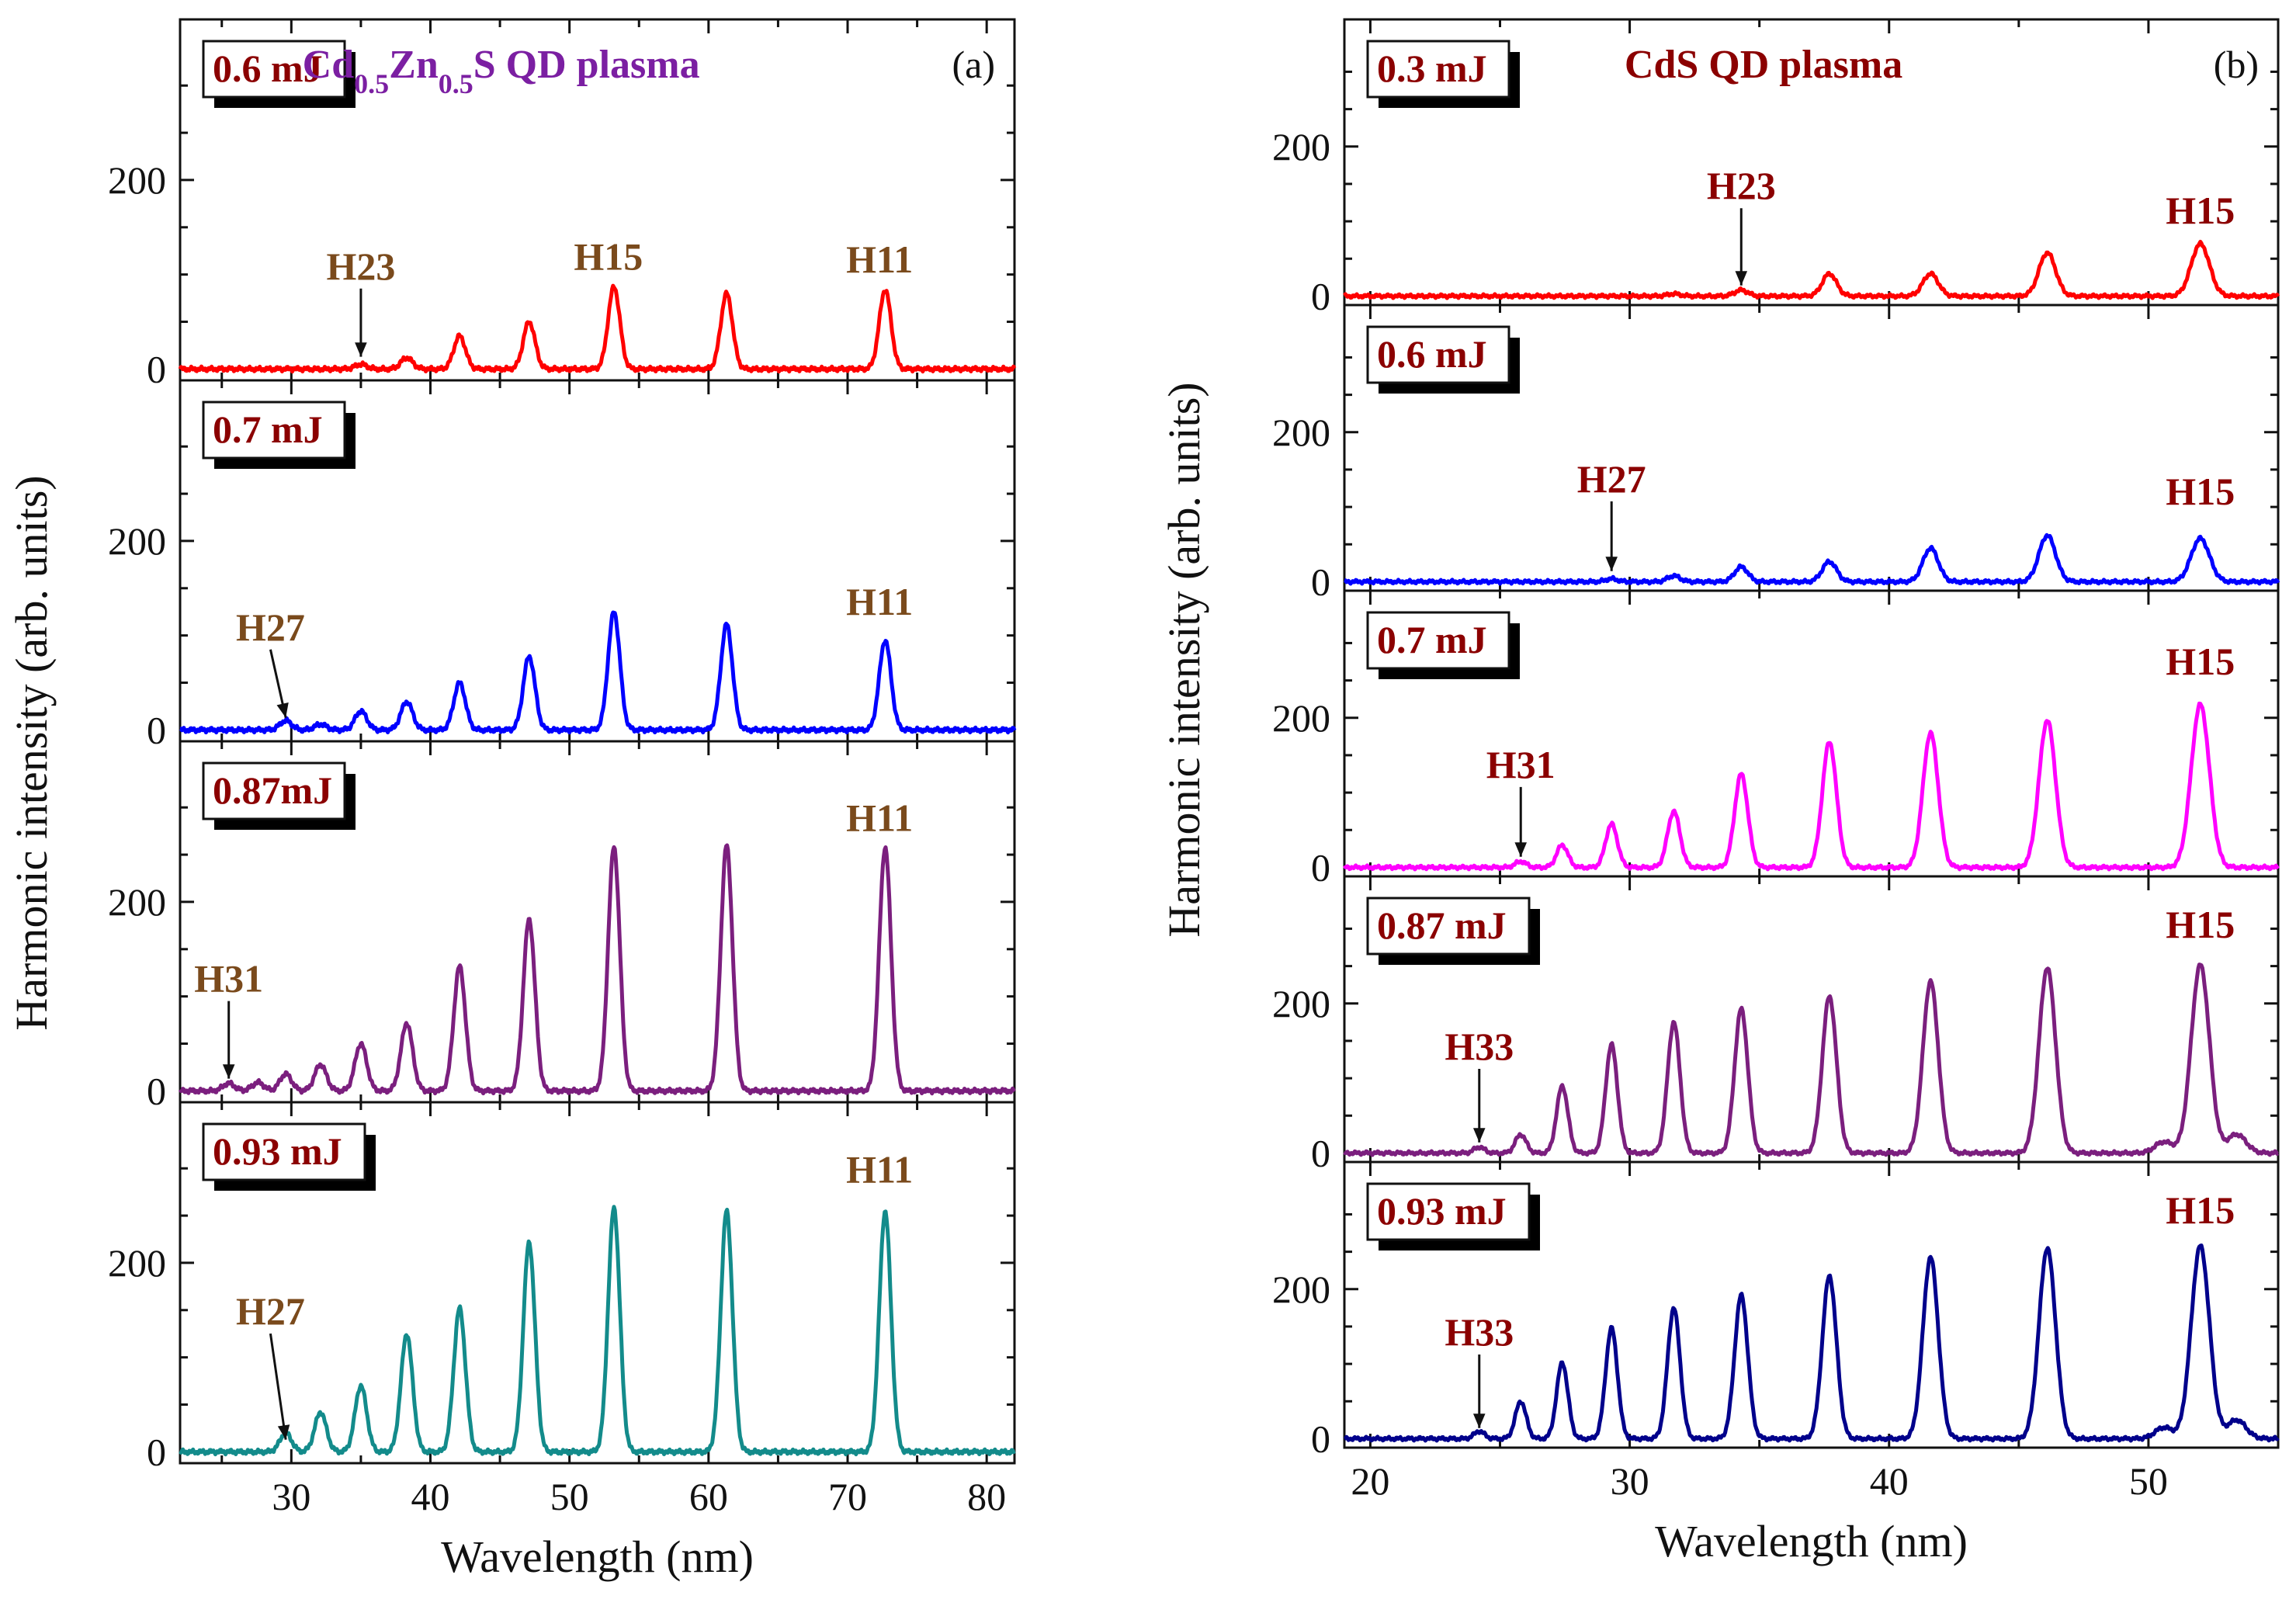 The image size is (2296, 1606). What do you see at coordinates (501, 71) in the screenshot?
I see `panel-title: Cd0.5Zn0.5S QD plasma` at bounding box center [501, 71].